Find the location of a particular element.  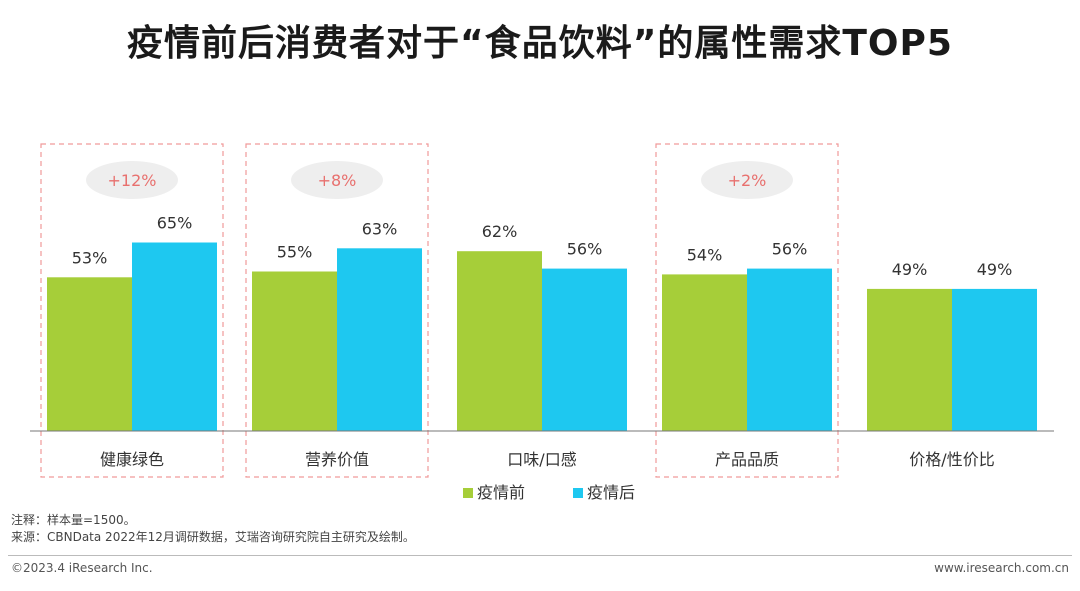

chart-title: 疫情前后消费者对于“食品饮料”的属性需求TOP5 is located at coordinates (540, 43).